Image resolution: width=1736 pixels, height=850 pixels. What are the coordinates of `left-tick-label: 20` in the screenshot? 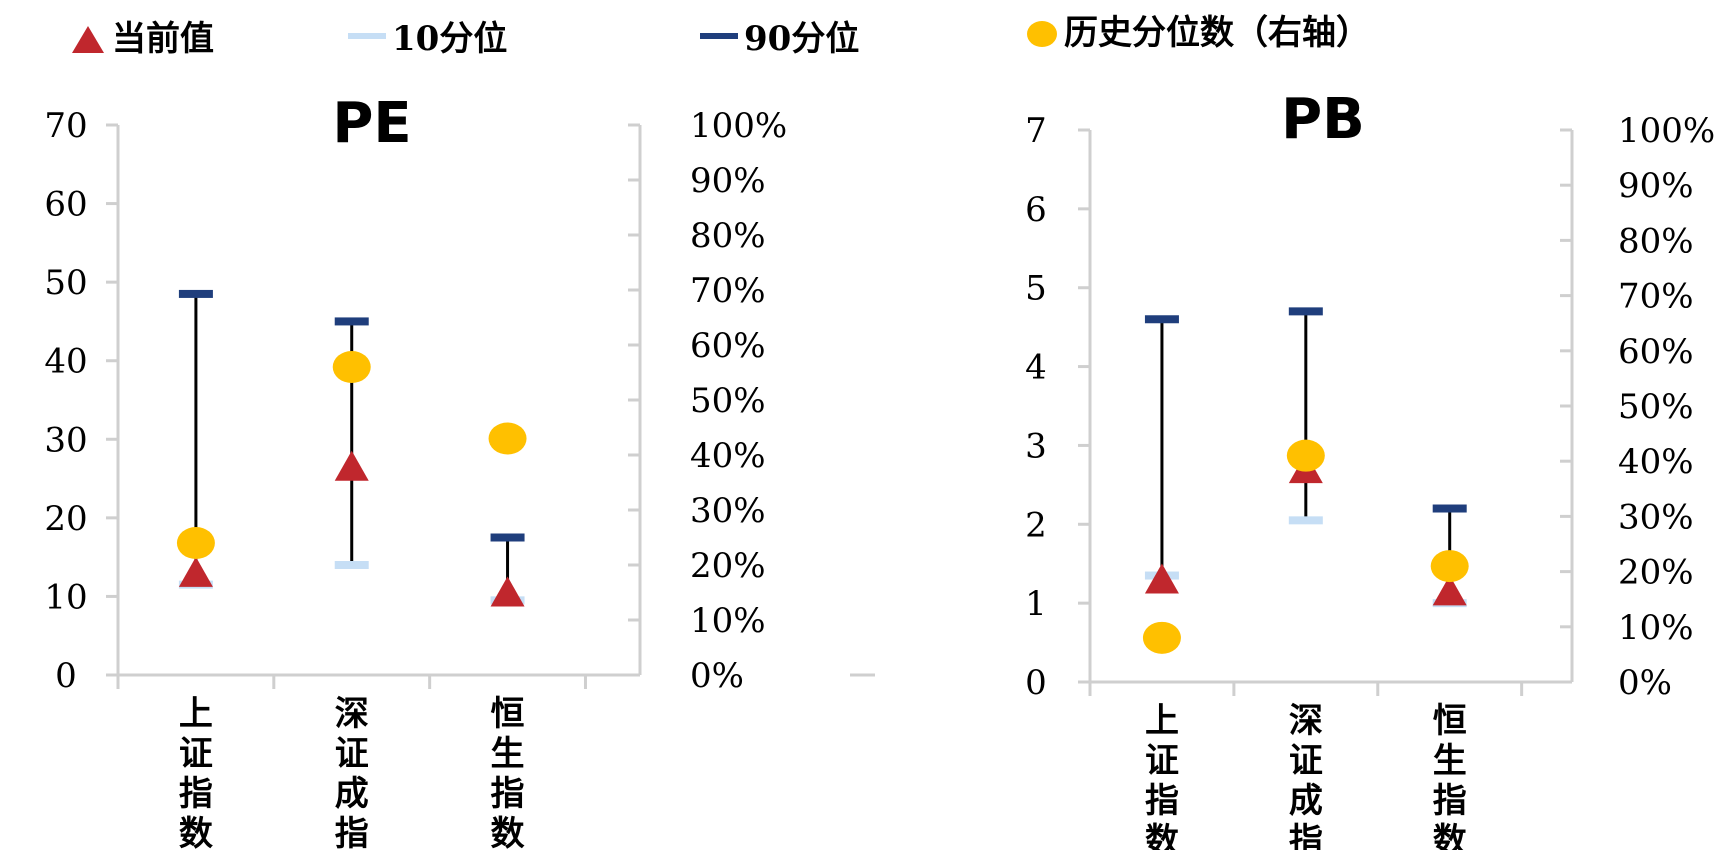 It's located at (65, 519).